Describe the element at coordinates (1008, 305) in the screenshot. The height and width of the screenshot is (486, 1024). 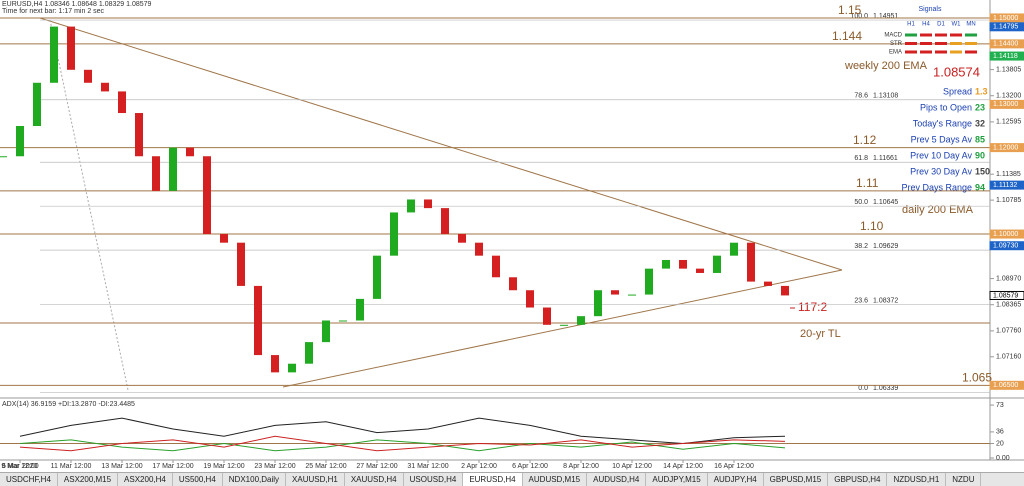
I see `y-tick-label: 1.08365` at that location.